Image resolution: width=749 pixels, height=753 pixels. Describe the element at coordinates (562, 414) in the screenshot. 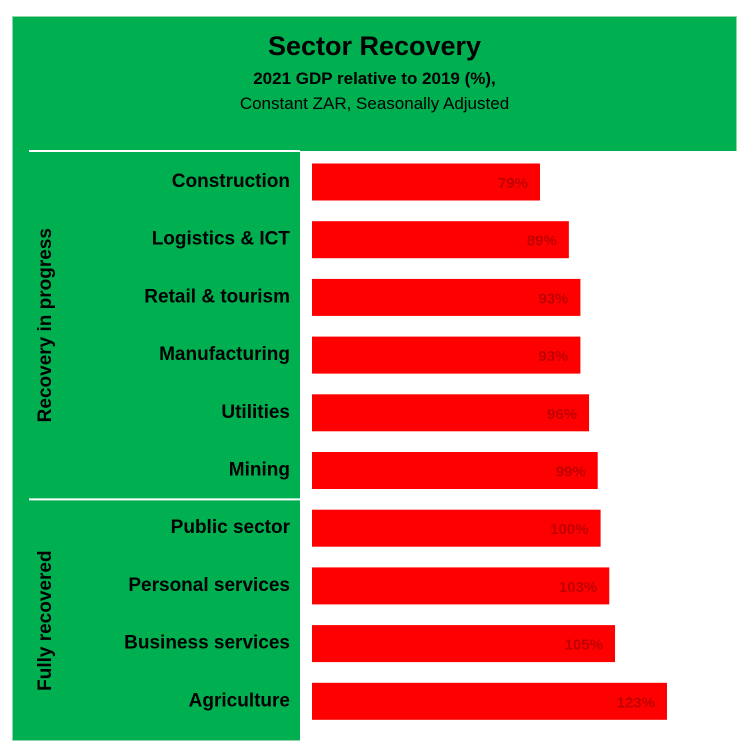

I see `data-label: 96%` at that location.